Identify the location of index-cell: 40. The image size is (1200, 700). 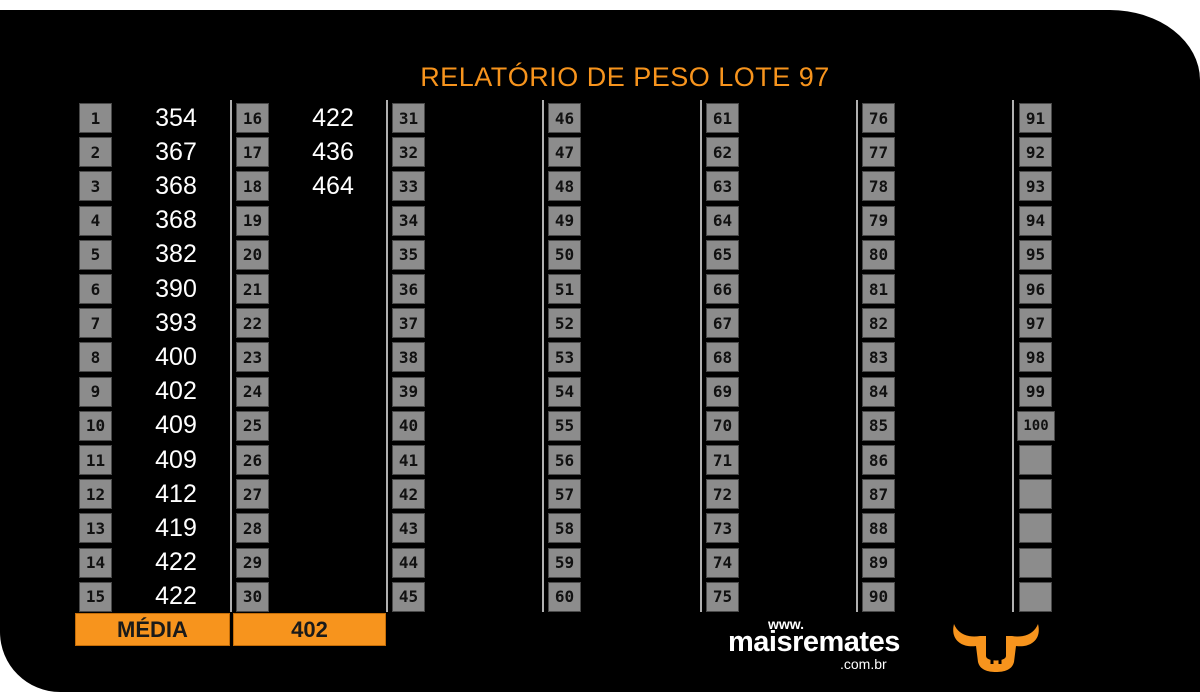
(408, 425).